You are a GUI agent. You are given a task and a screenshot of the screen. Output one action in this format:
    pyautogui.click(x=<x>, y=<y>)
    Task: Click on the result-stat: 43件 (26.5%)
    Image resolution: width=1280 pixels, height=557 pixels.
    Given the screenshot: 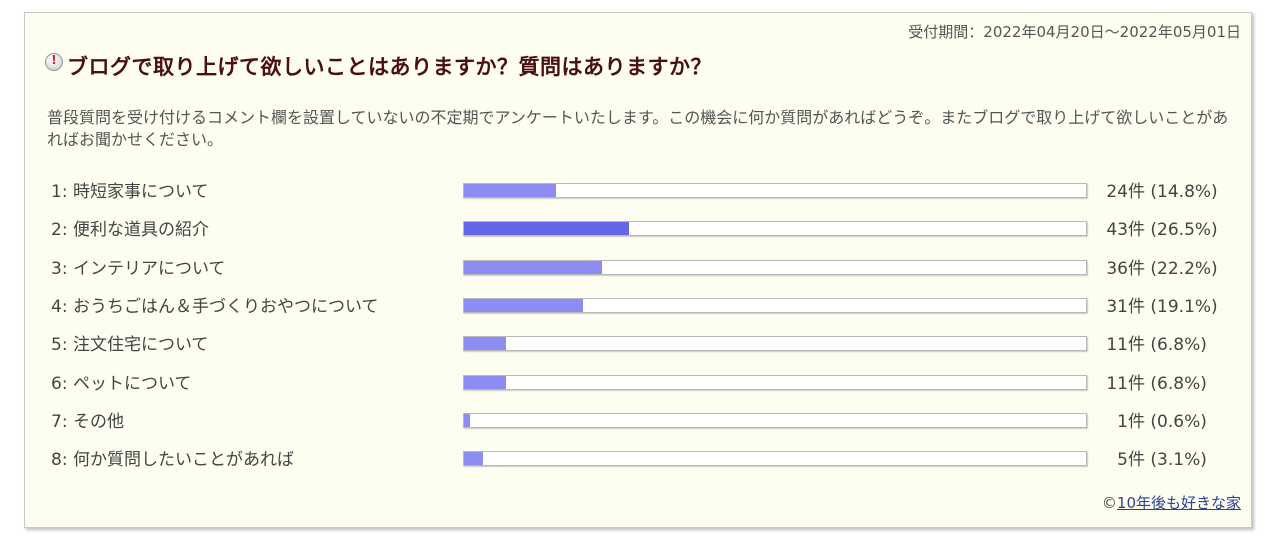 What is the action you would take?
    pyautogui.click(x=1172, y=227)
    